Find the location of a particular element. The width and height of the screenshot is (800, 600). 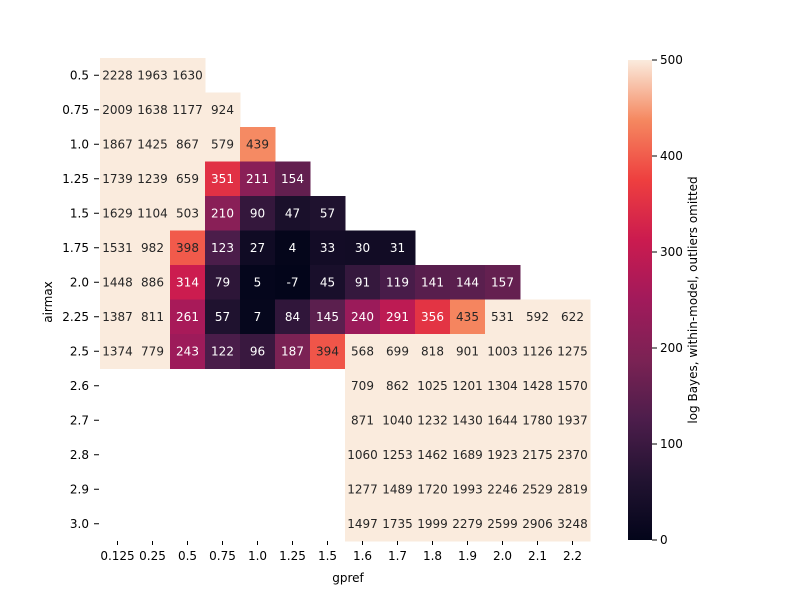

cell-value-label: 1489 is located at coordinates (397, 489).